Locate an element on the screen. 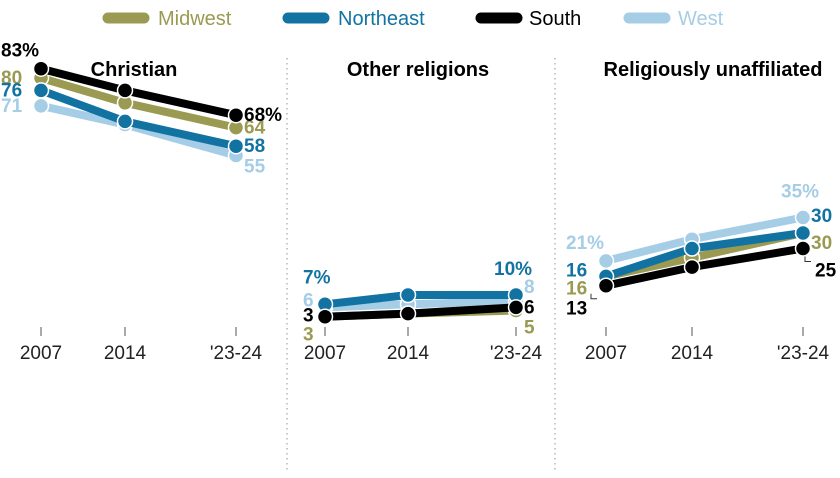  data-label-west-3: 55 is located at coordinates (255, 167).